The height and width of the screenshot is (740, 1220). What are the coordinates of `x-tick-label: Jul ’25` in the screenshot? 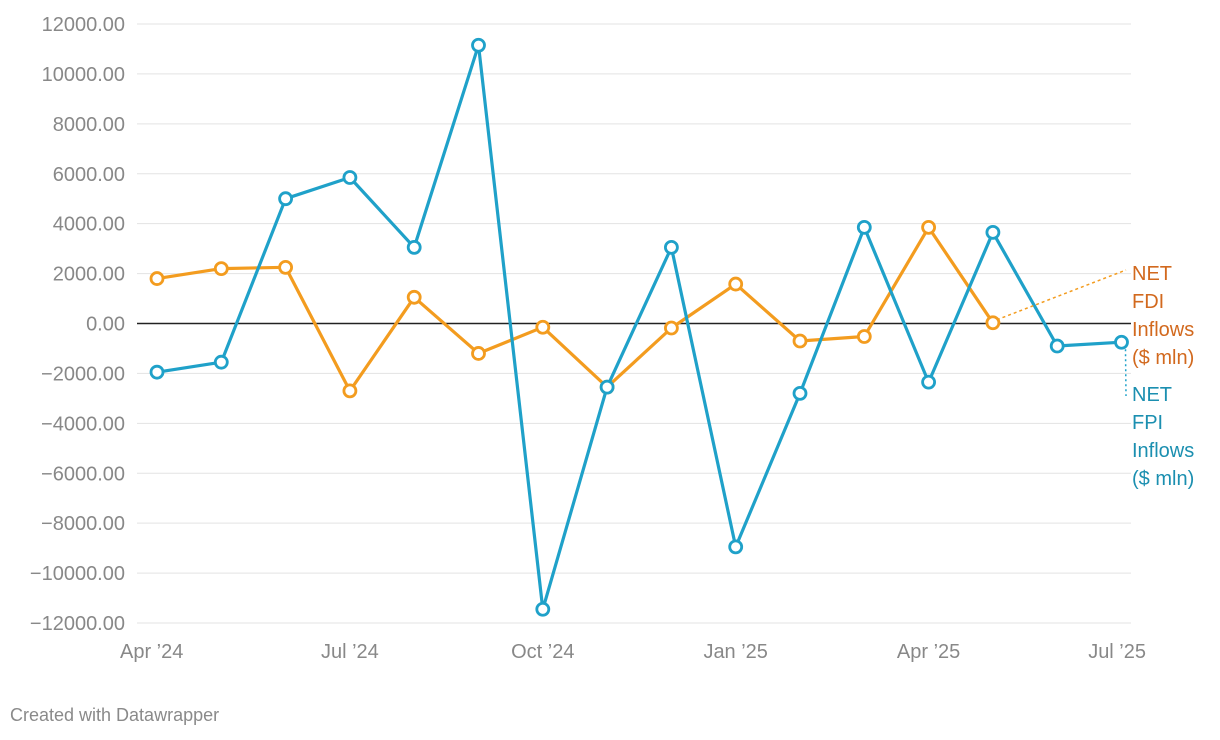 It's located at (1117, 652).